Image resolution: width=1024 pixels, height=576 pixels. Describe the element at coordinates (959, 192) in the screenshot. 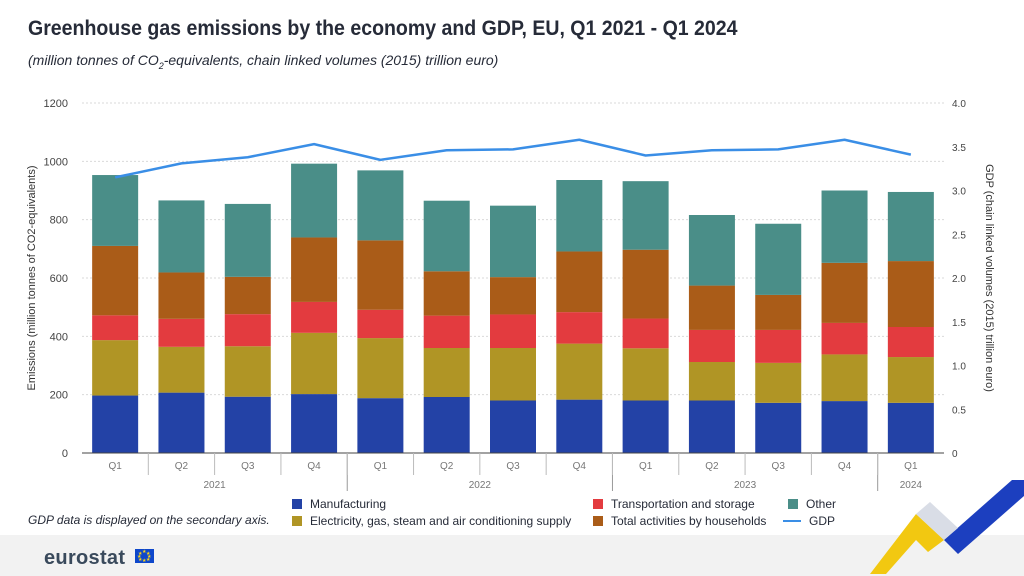

I see `y2-tick-label: 3.0` at that location.